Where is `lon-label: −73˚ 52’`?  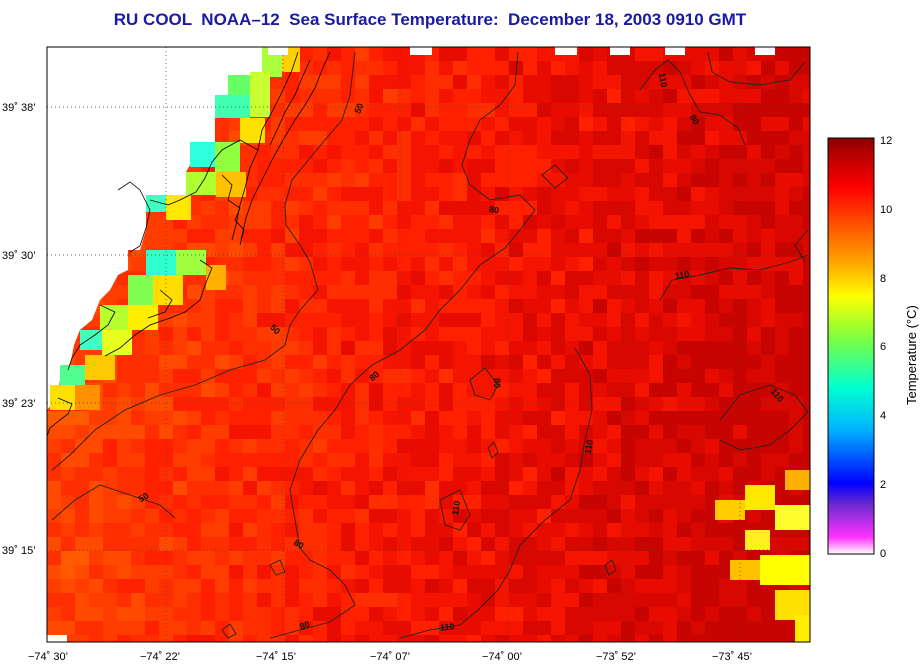 lon-label: −73˚ 52’ is located at coordinates (616, 657).